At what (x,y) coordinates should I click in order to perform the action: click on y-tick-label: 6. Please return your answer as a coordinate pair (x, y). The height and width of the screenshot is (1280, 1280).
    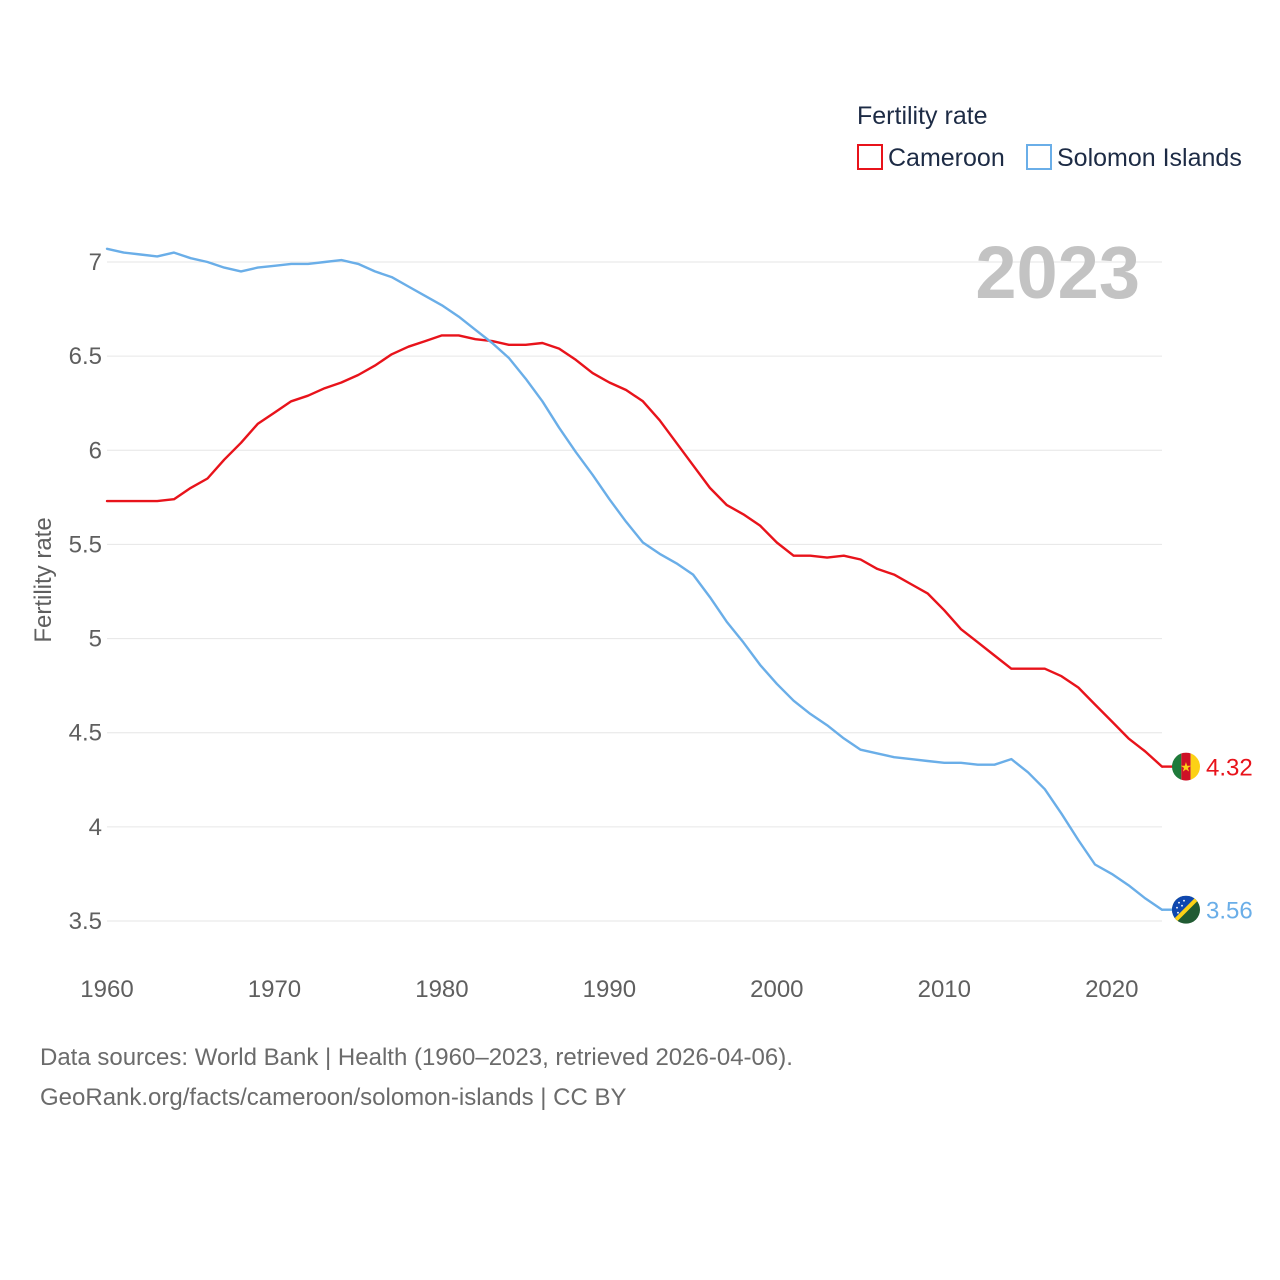
    Looking at the image, I should click on (95, 450).